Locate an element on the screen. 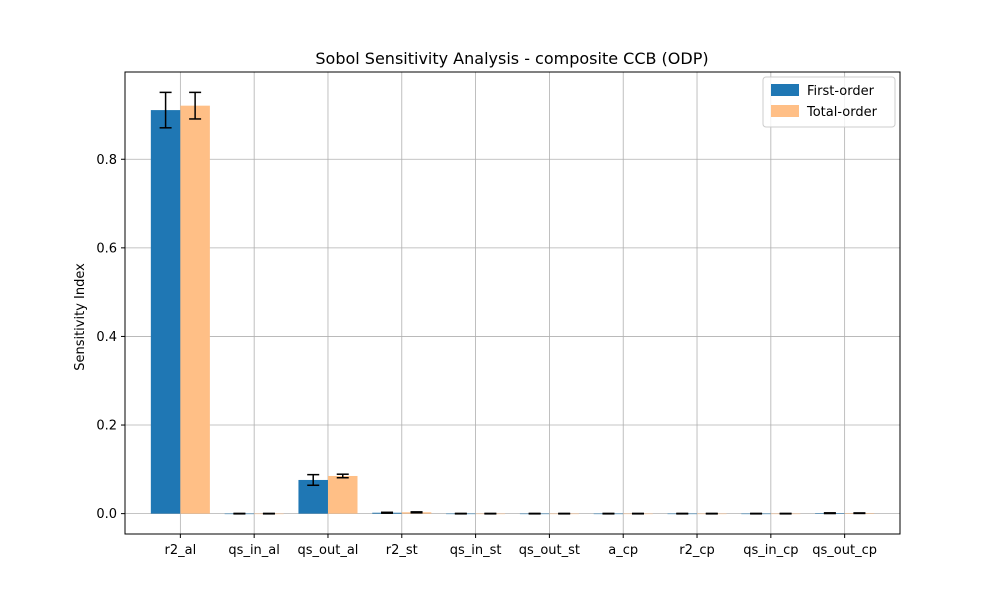 The width and height of the screenshot is (1000, 604). y-tick-label: 0.0 is located at coordinates (106, 514).